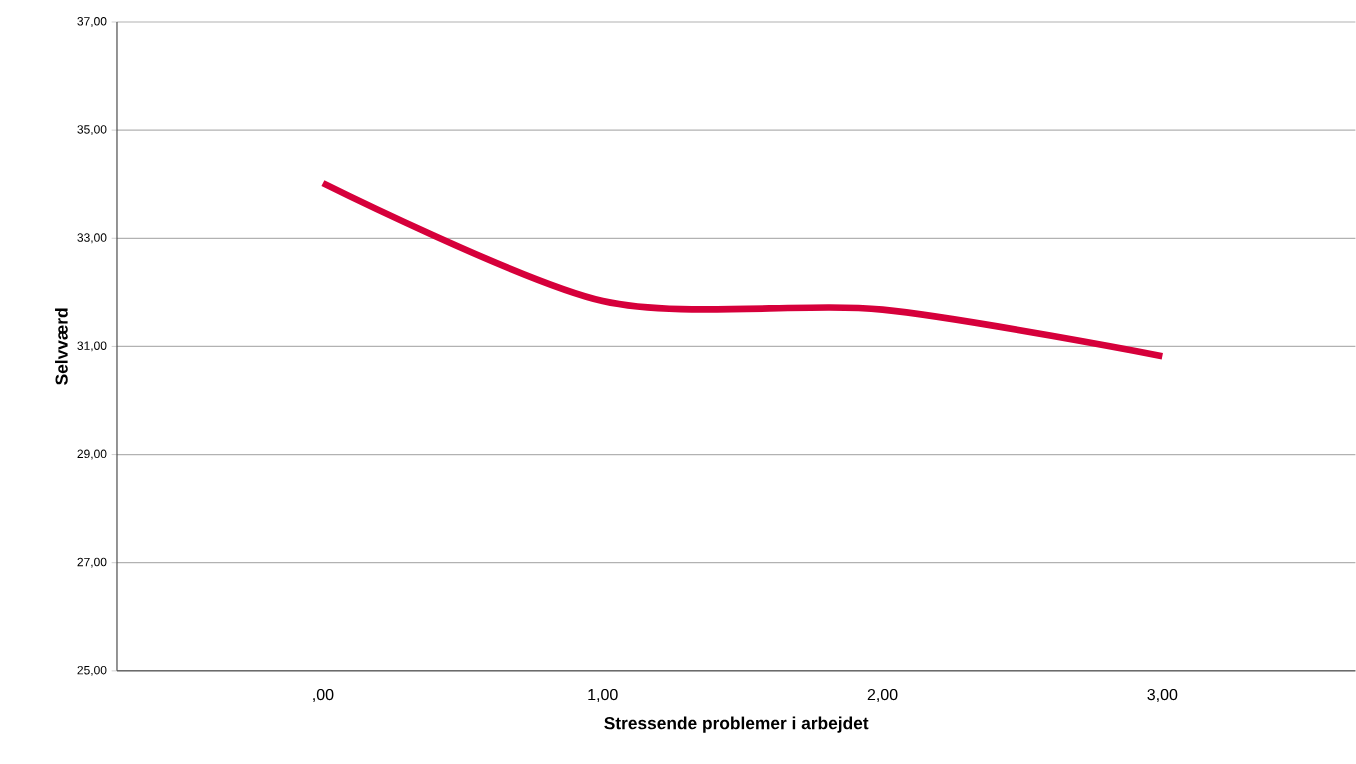  Describe the element at coordinates (92, 346) in the screenshot. I see `y-tick-label: 31,00` at that location.